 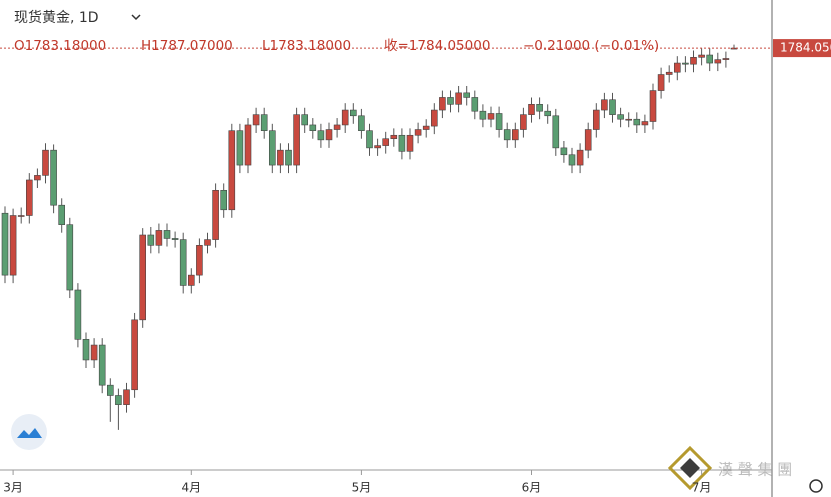 What do you see at coordinates (816, 486) in the screenshot?
I see `settings-icon` at bounding box center [816, 486].